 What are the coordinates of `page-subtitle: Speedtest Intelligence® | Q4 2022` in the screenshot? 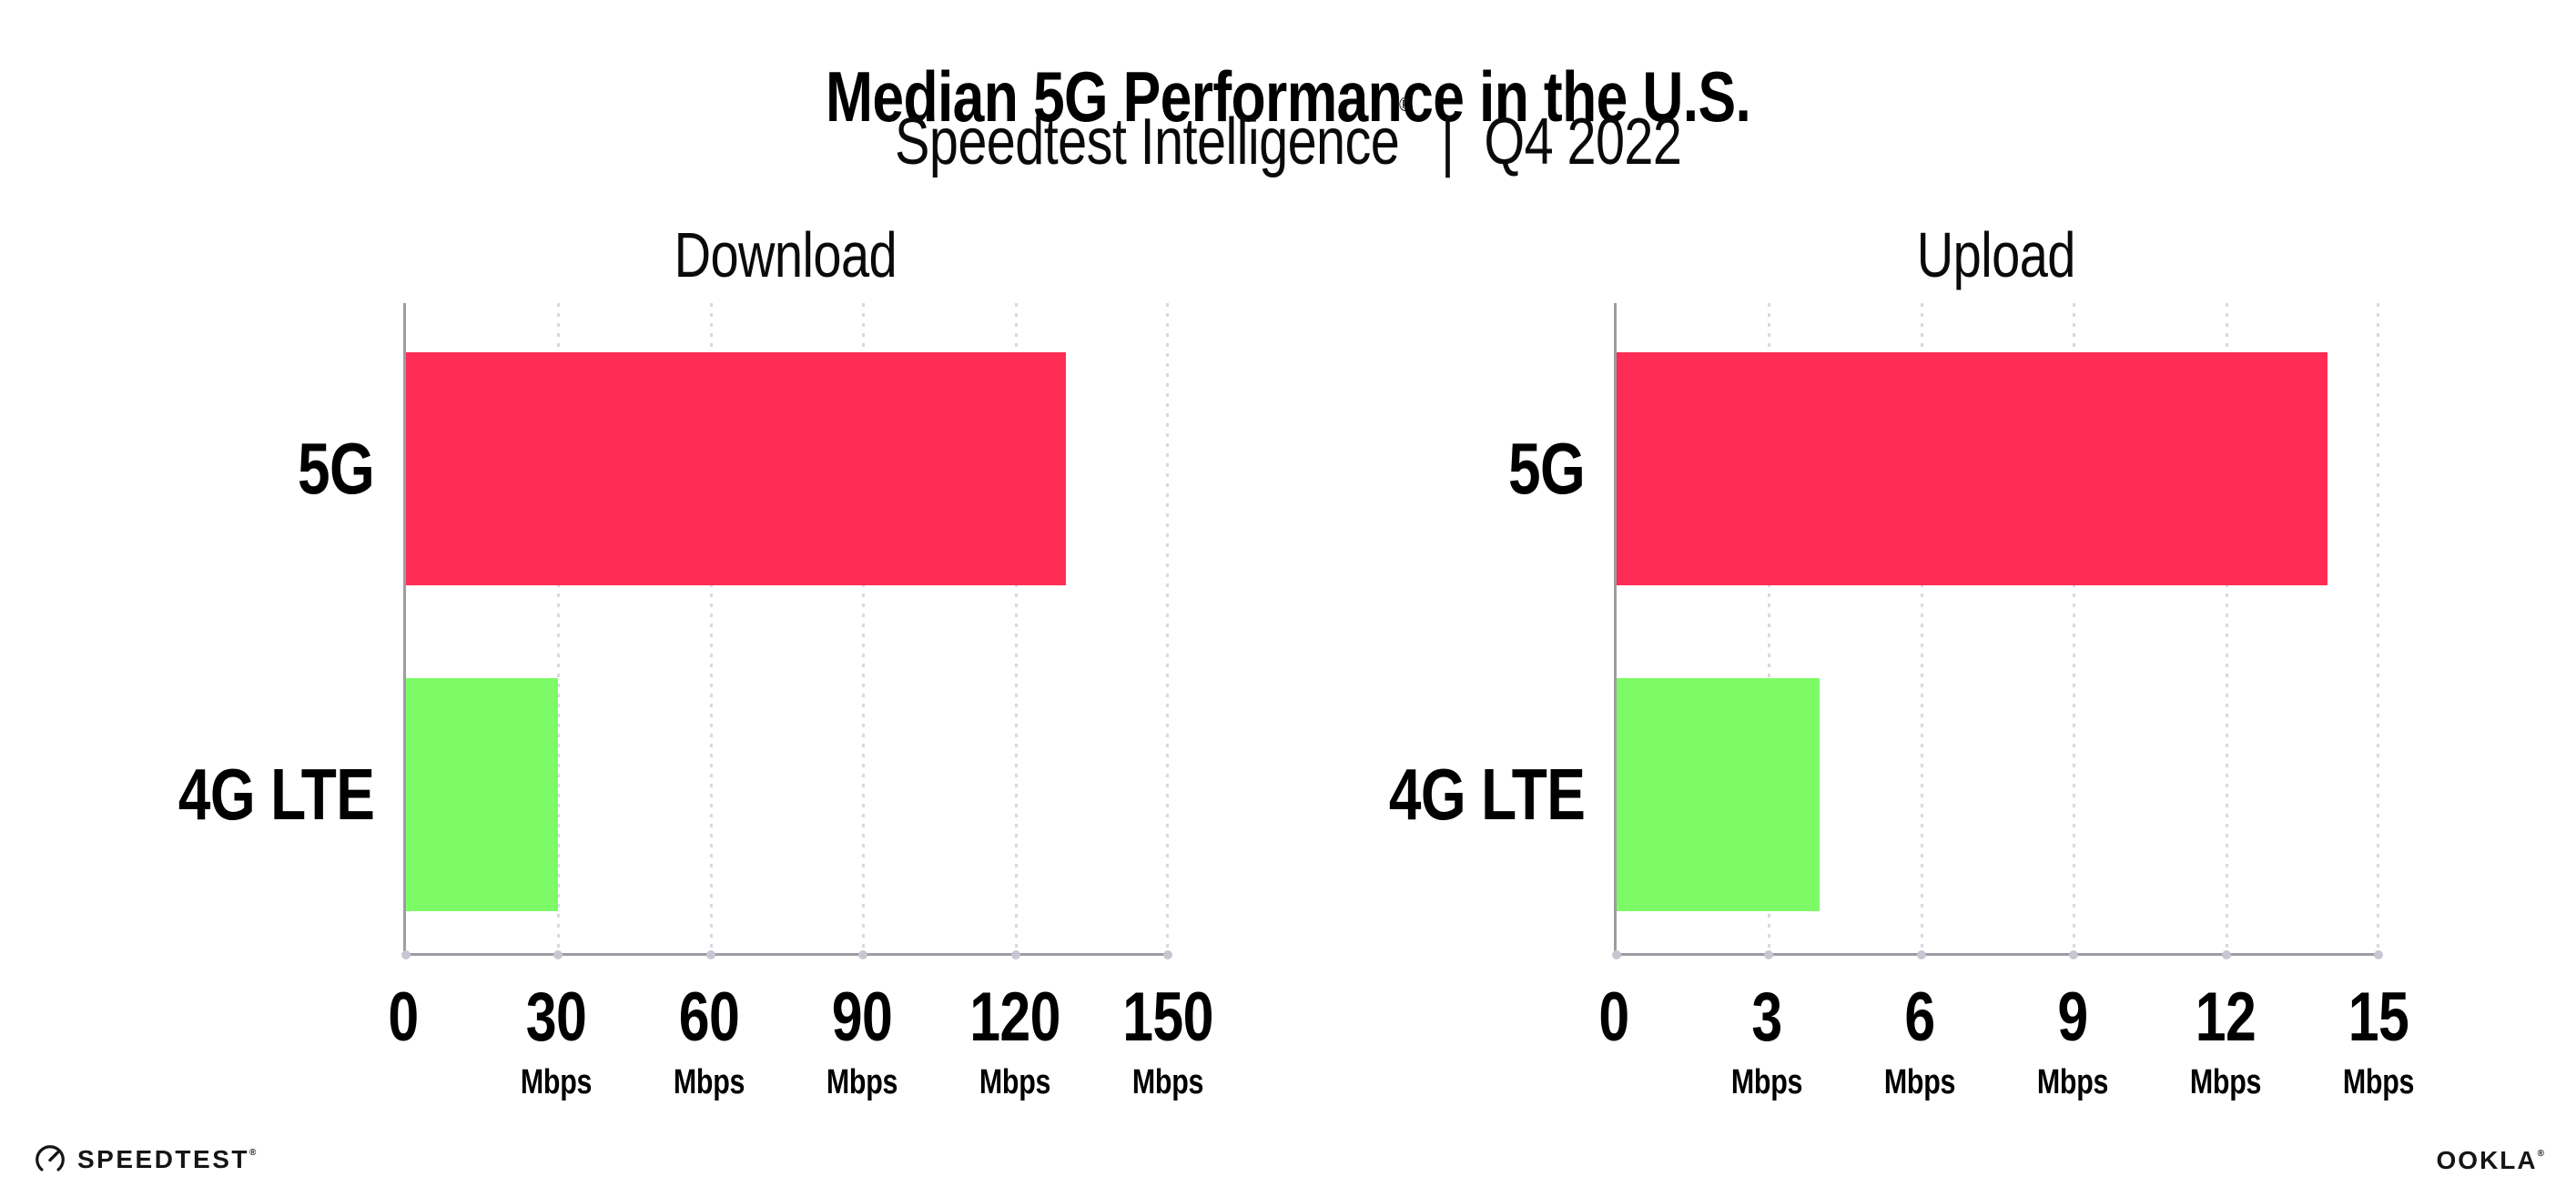 It's located at (1288, 136).